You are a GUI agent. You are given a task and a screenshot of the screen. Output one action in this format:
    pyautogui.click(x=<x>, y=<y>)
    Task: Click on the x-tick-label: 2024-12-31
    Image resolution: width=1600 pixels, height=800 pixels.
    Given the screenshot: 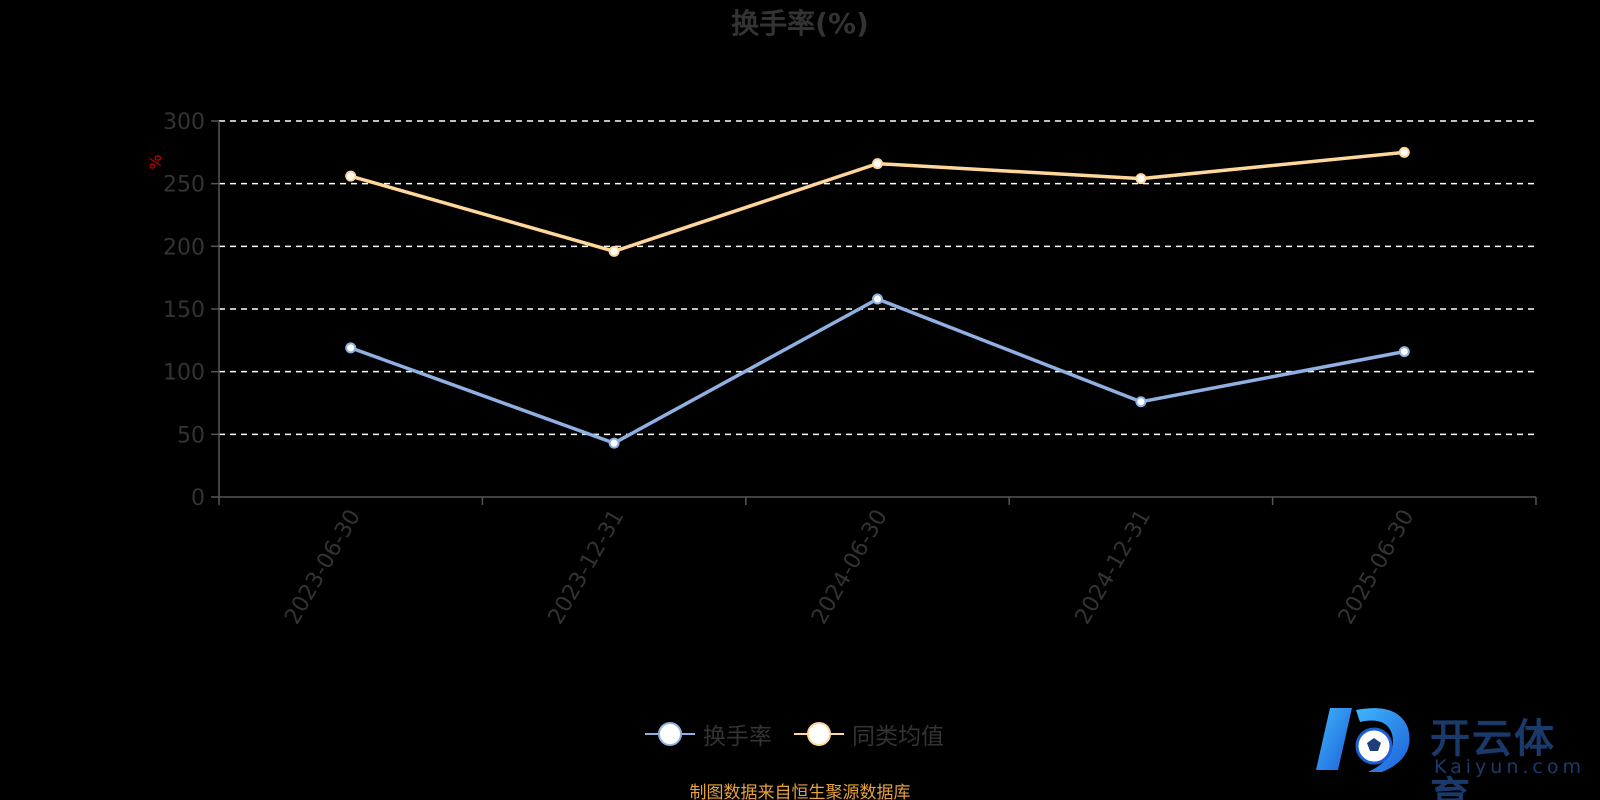 What is the action you would take?
    pyautogui.click(x=1114, y=567)
    